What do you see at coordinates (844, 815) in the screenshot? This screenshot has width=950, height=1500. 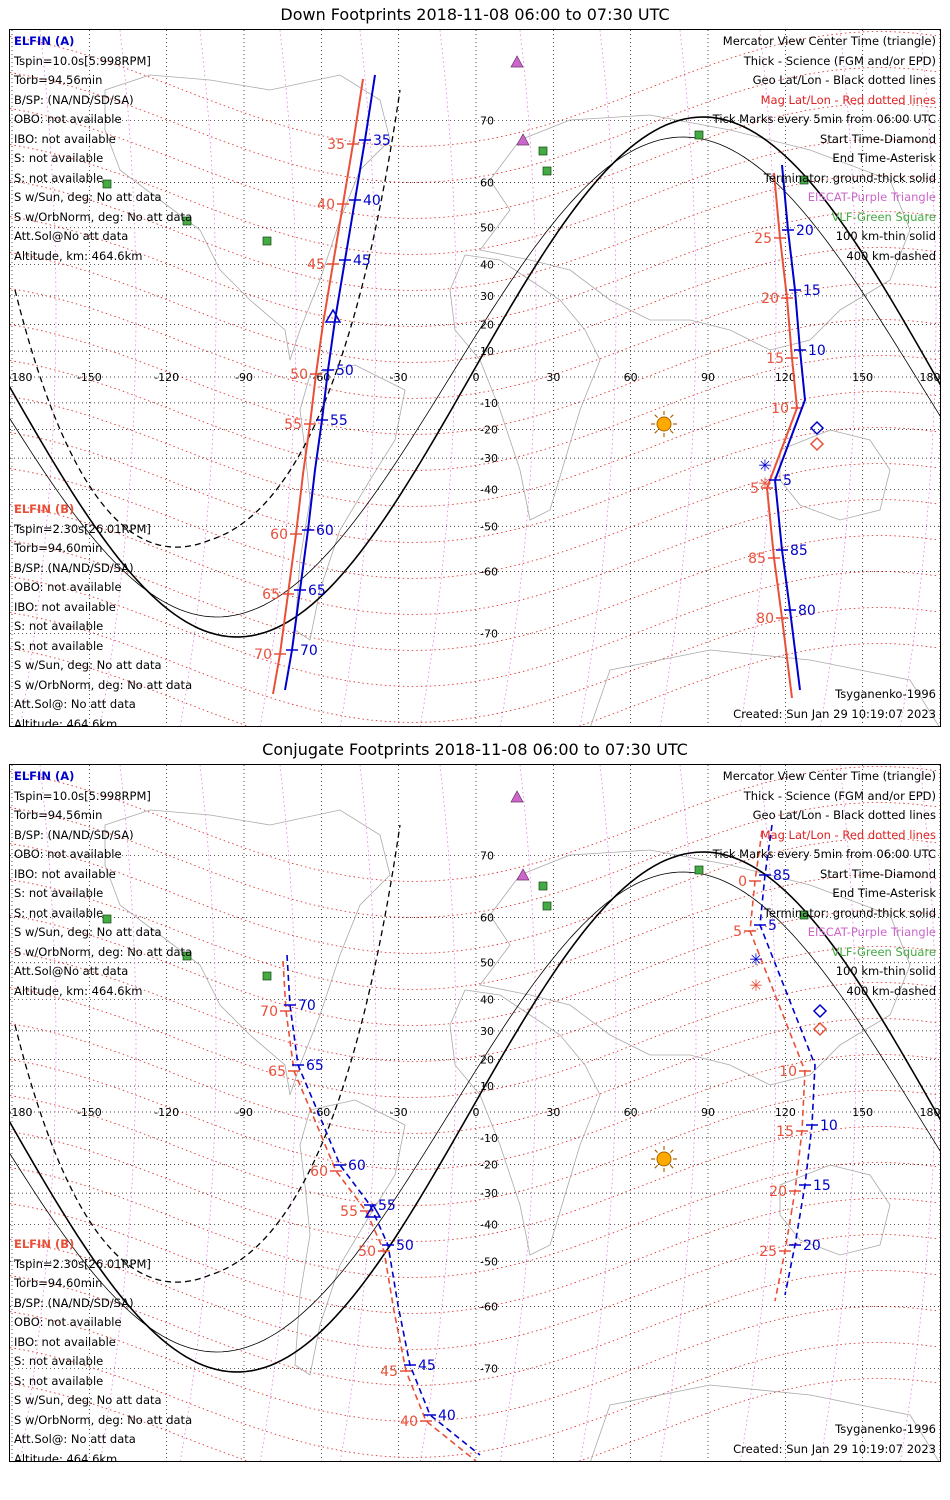 I see `legend-item: Geo Lat/Lon - Black dotted lines` at bounding box center [844, 815].